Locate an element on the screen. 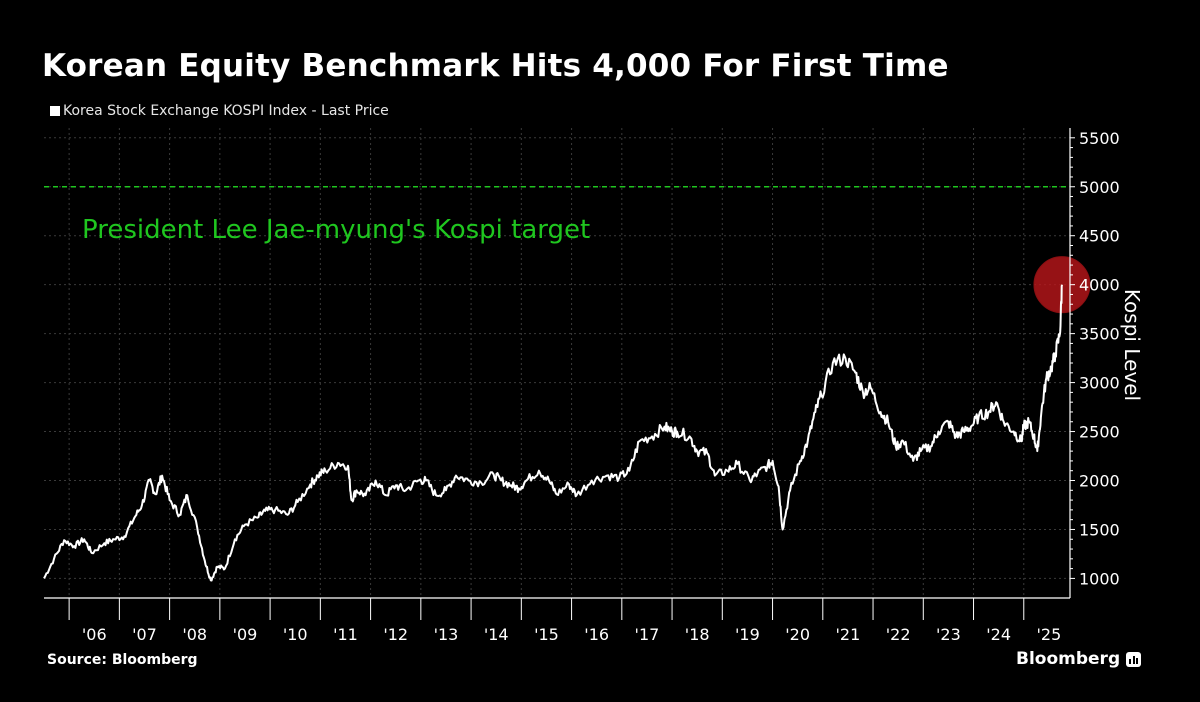  x-tick-label: '08 is located at coordinates (194, 634).